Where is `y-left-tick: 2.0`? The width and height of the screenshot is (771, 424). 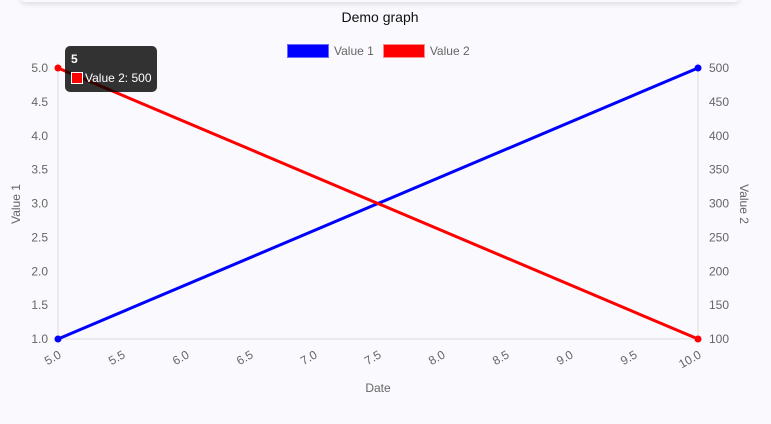 y-left-tick: 2.0 is located at coordinates (39, 271).